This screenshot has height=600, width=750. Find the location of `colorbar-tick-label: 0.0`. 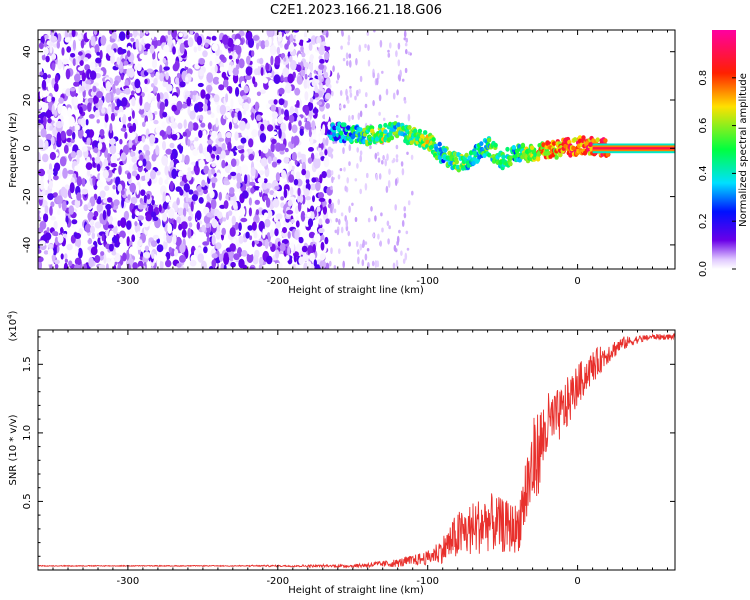

colorbar-tick-label: 0.0 is located at coordinates (703, 269).